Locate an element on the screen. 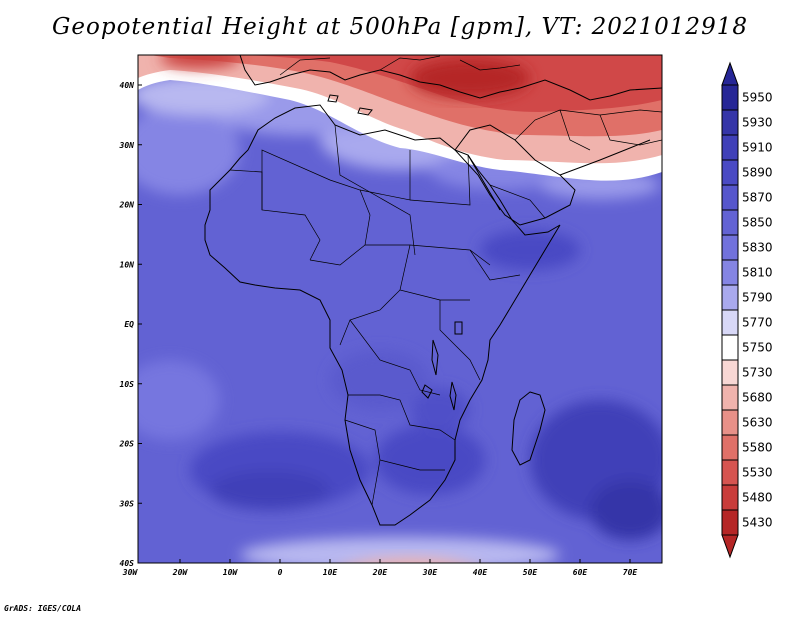 This screenshot has width=800, height=618. lon-label-4: 10E is located at coordinates (330, 572).